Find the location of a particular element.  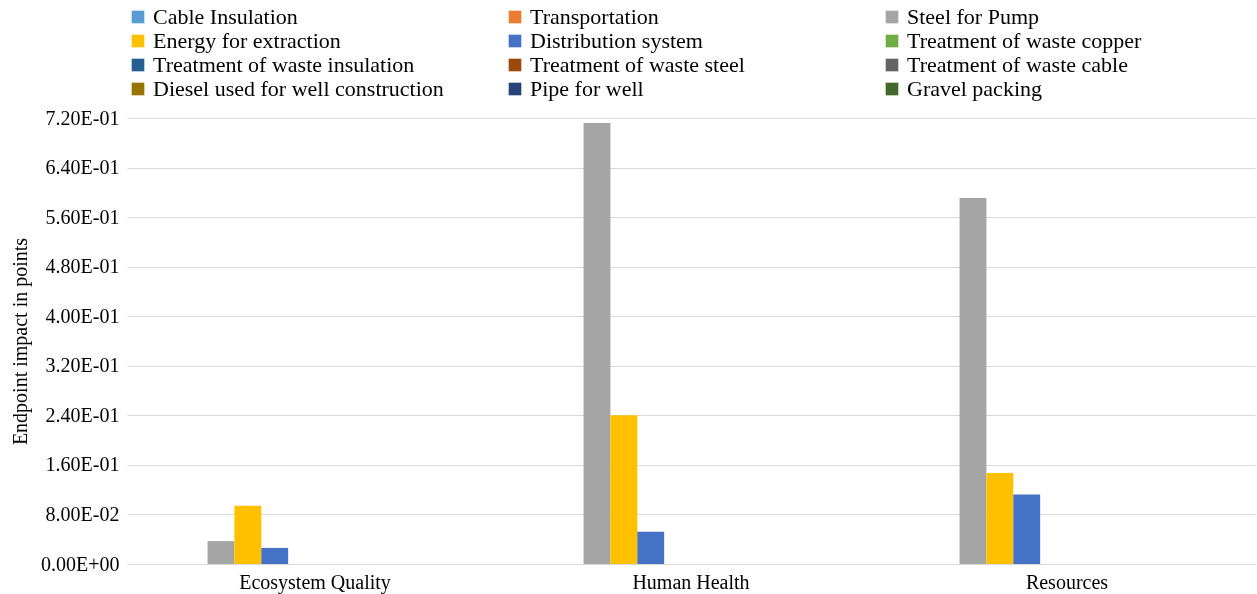

y-tick-label: 2.40E-01 is located at coordinates (82, 414).